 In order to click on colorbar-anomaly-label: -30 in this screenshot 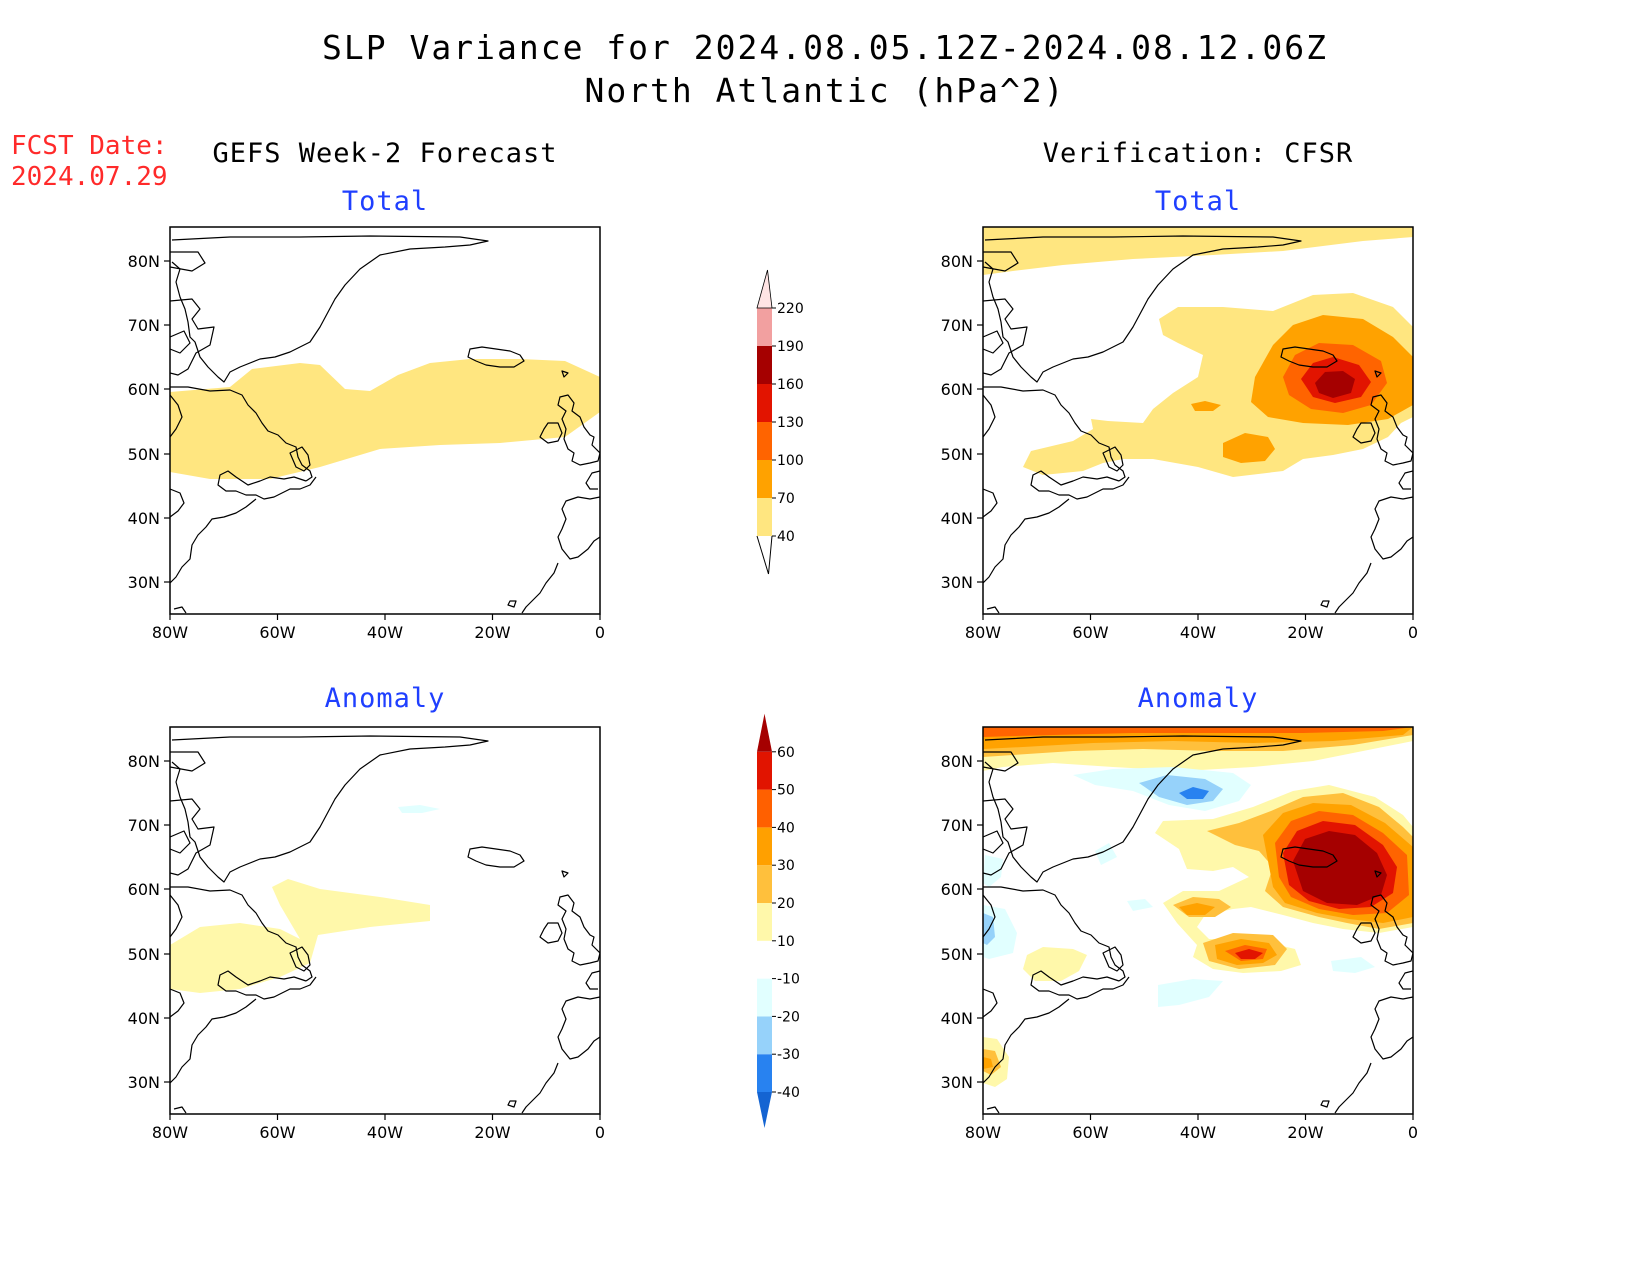, I will do `click(788, 1055)`.